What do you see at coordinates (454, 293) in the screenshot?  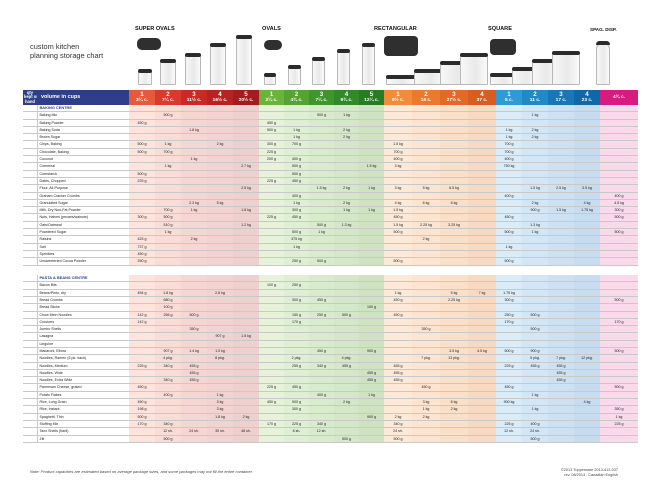 I see `value-cell: 5 kg` at bounding box center [454, 293].